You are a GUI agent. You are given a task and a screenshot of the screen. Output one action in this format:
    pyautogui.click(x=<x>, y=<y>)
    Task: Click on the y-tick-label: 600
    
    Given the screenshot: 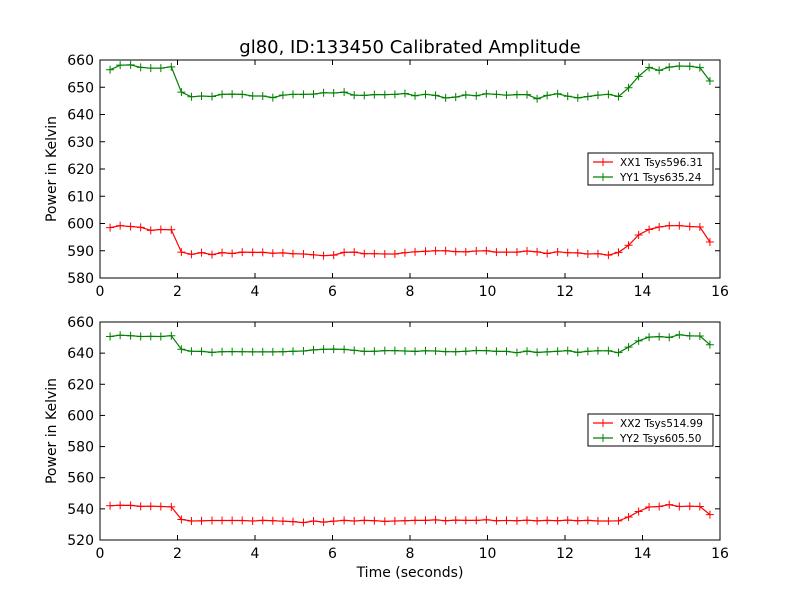 What is the action you would take?
    pyautogui.click(x=80, y=225)
    